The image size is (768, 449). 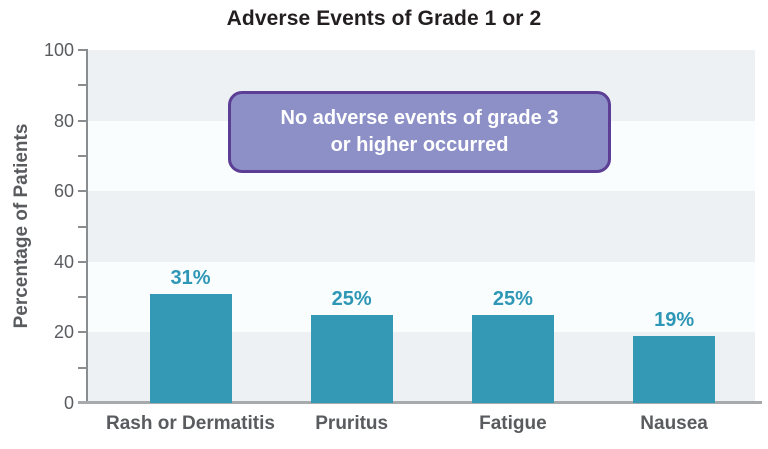 What do you see at coordinates (513, 423) in the screenshot?
I see `category-label: Fatigue` at bounding box center [513, 423].